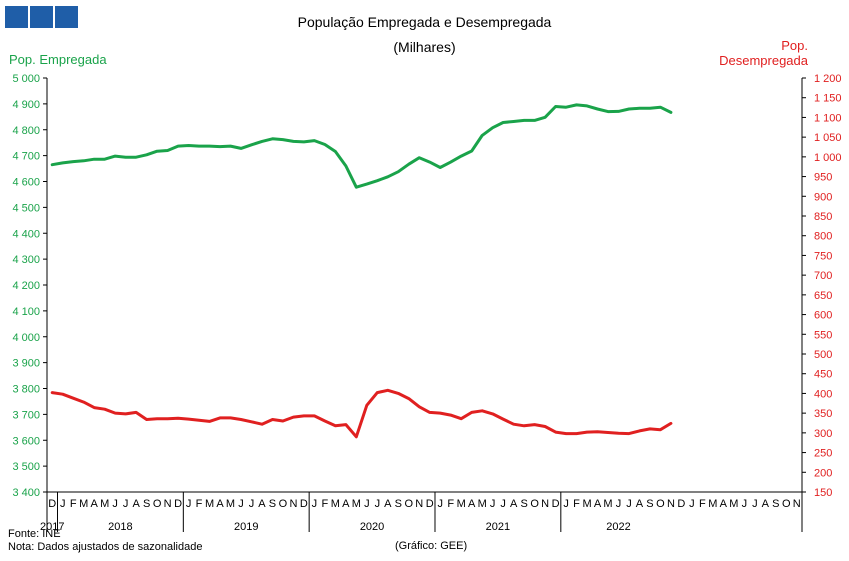 This screenshot has width=849, height=561. What do you see at coordinates (823, 434) in the screenshot?
I see `right-tick-label: 300` at bounding box center [823, 434].